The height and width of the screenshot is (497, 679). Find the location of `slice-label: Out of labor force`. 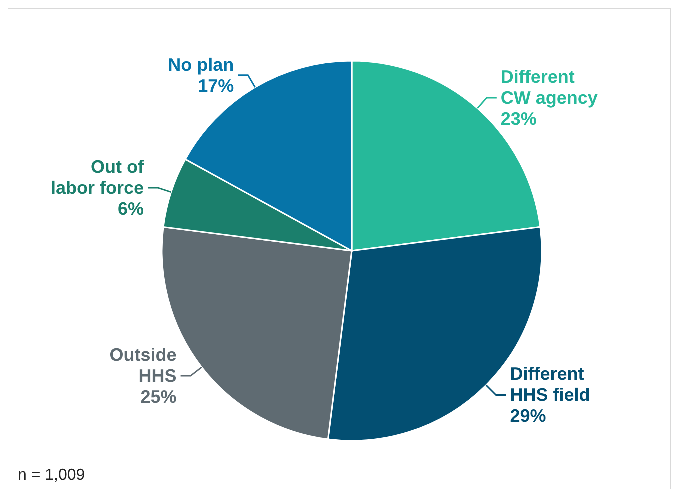

slice-label: Out of labor force is located at coordinates (97, 177).